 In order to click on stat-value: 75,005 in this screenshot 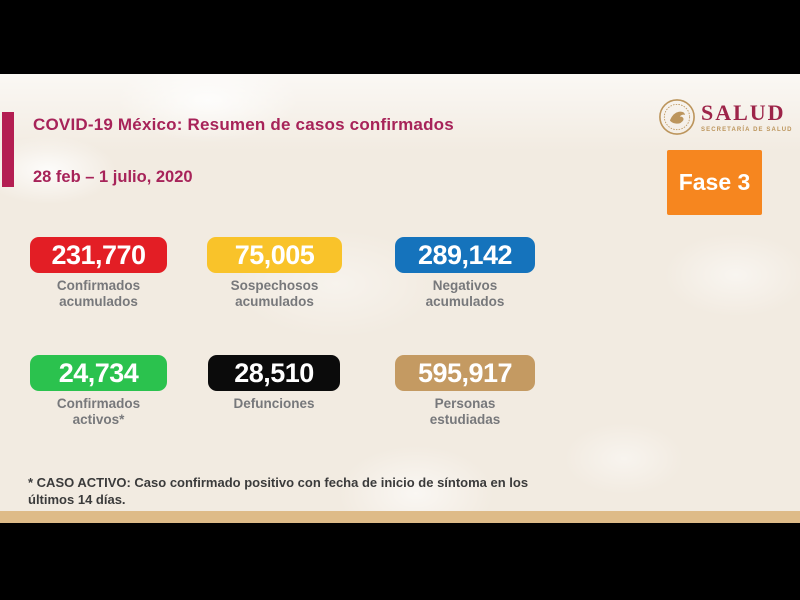, I will do `click(274, 254)`.